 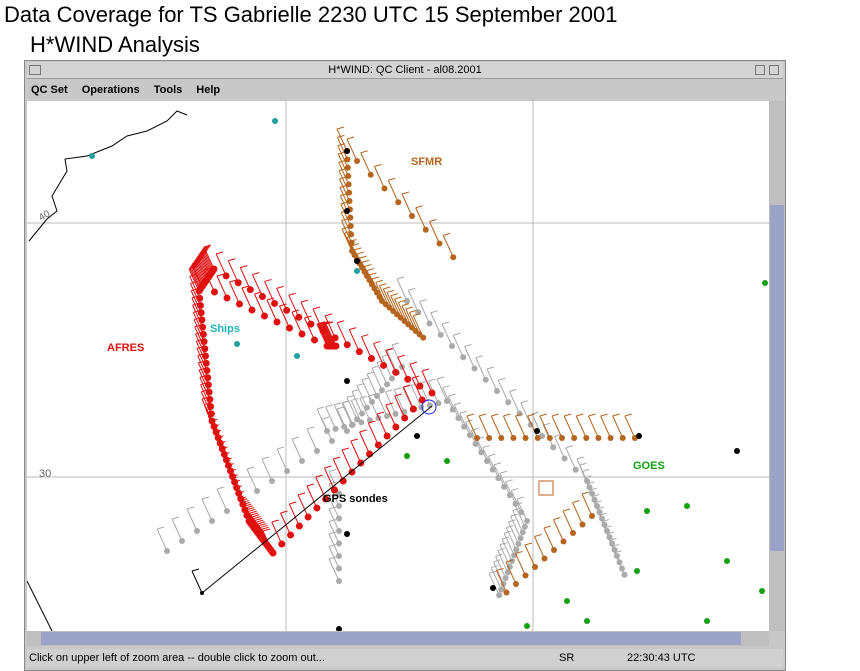 I want to click on latitude-label: 30, so click(x=45, y=474).